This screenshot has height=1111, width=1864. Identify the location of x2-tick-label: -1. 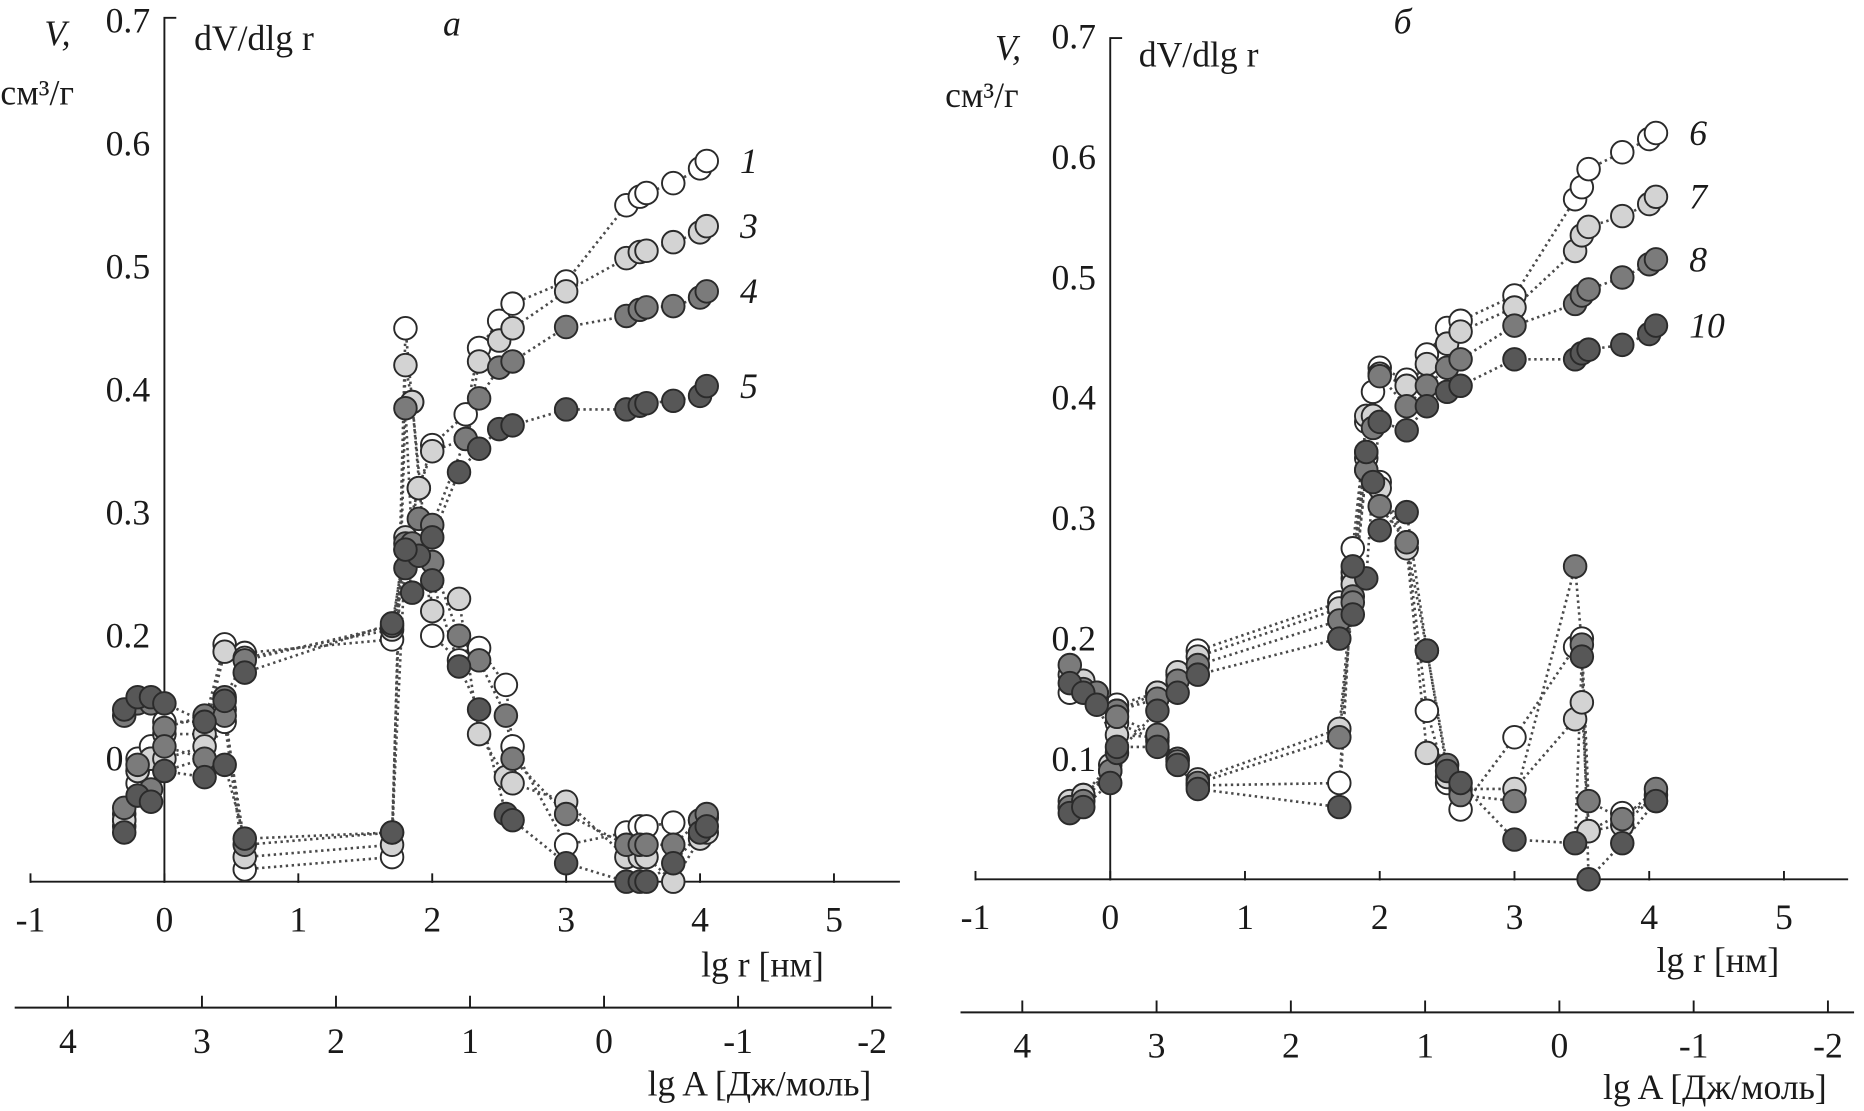
(1694, 1046).